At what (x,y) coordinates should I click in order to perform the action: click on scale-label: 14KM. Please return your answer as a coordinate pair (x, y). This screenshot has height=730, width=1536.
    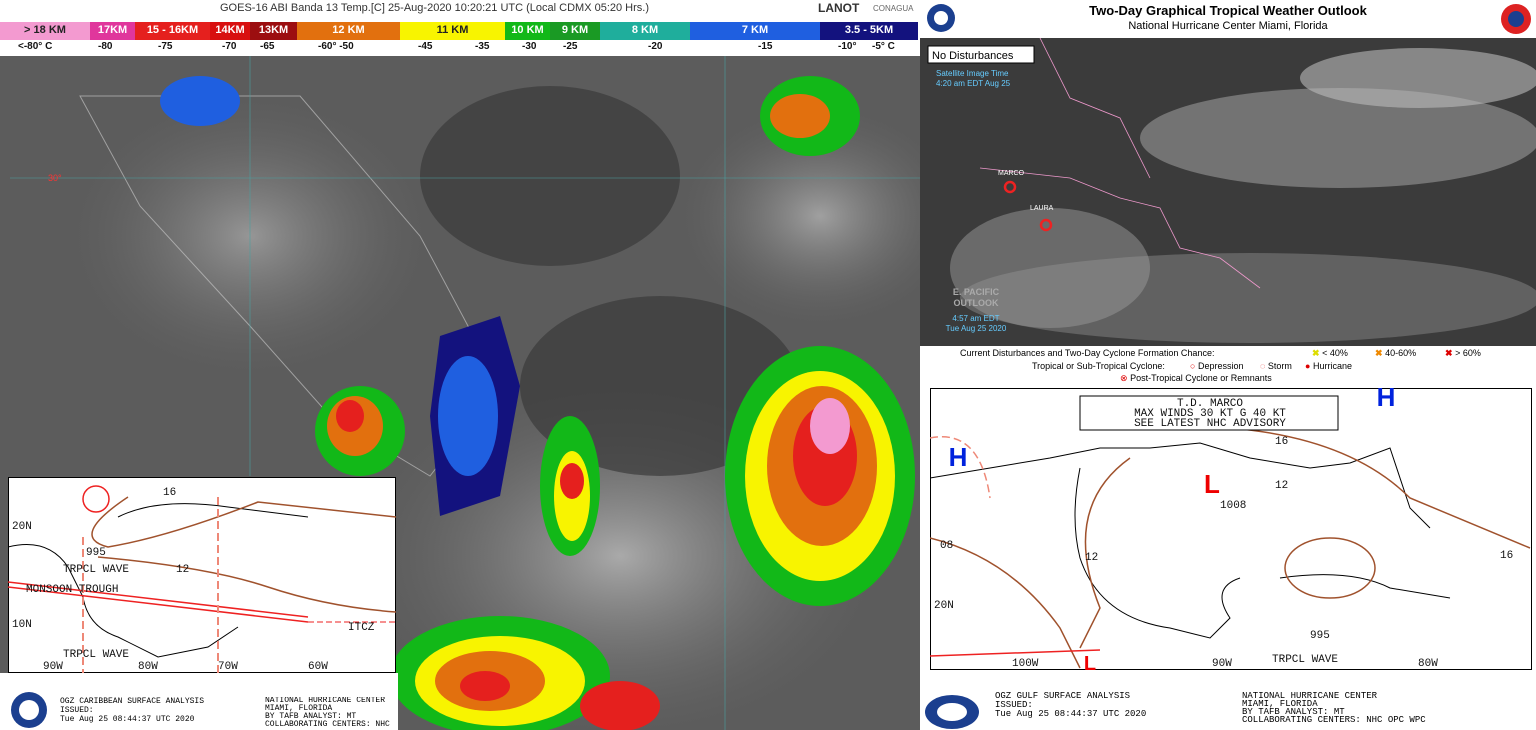
    Looking at the image, I should click on (230, 30).